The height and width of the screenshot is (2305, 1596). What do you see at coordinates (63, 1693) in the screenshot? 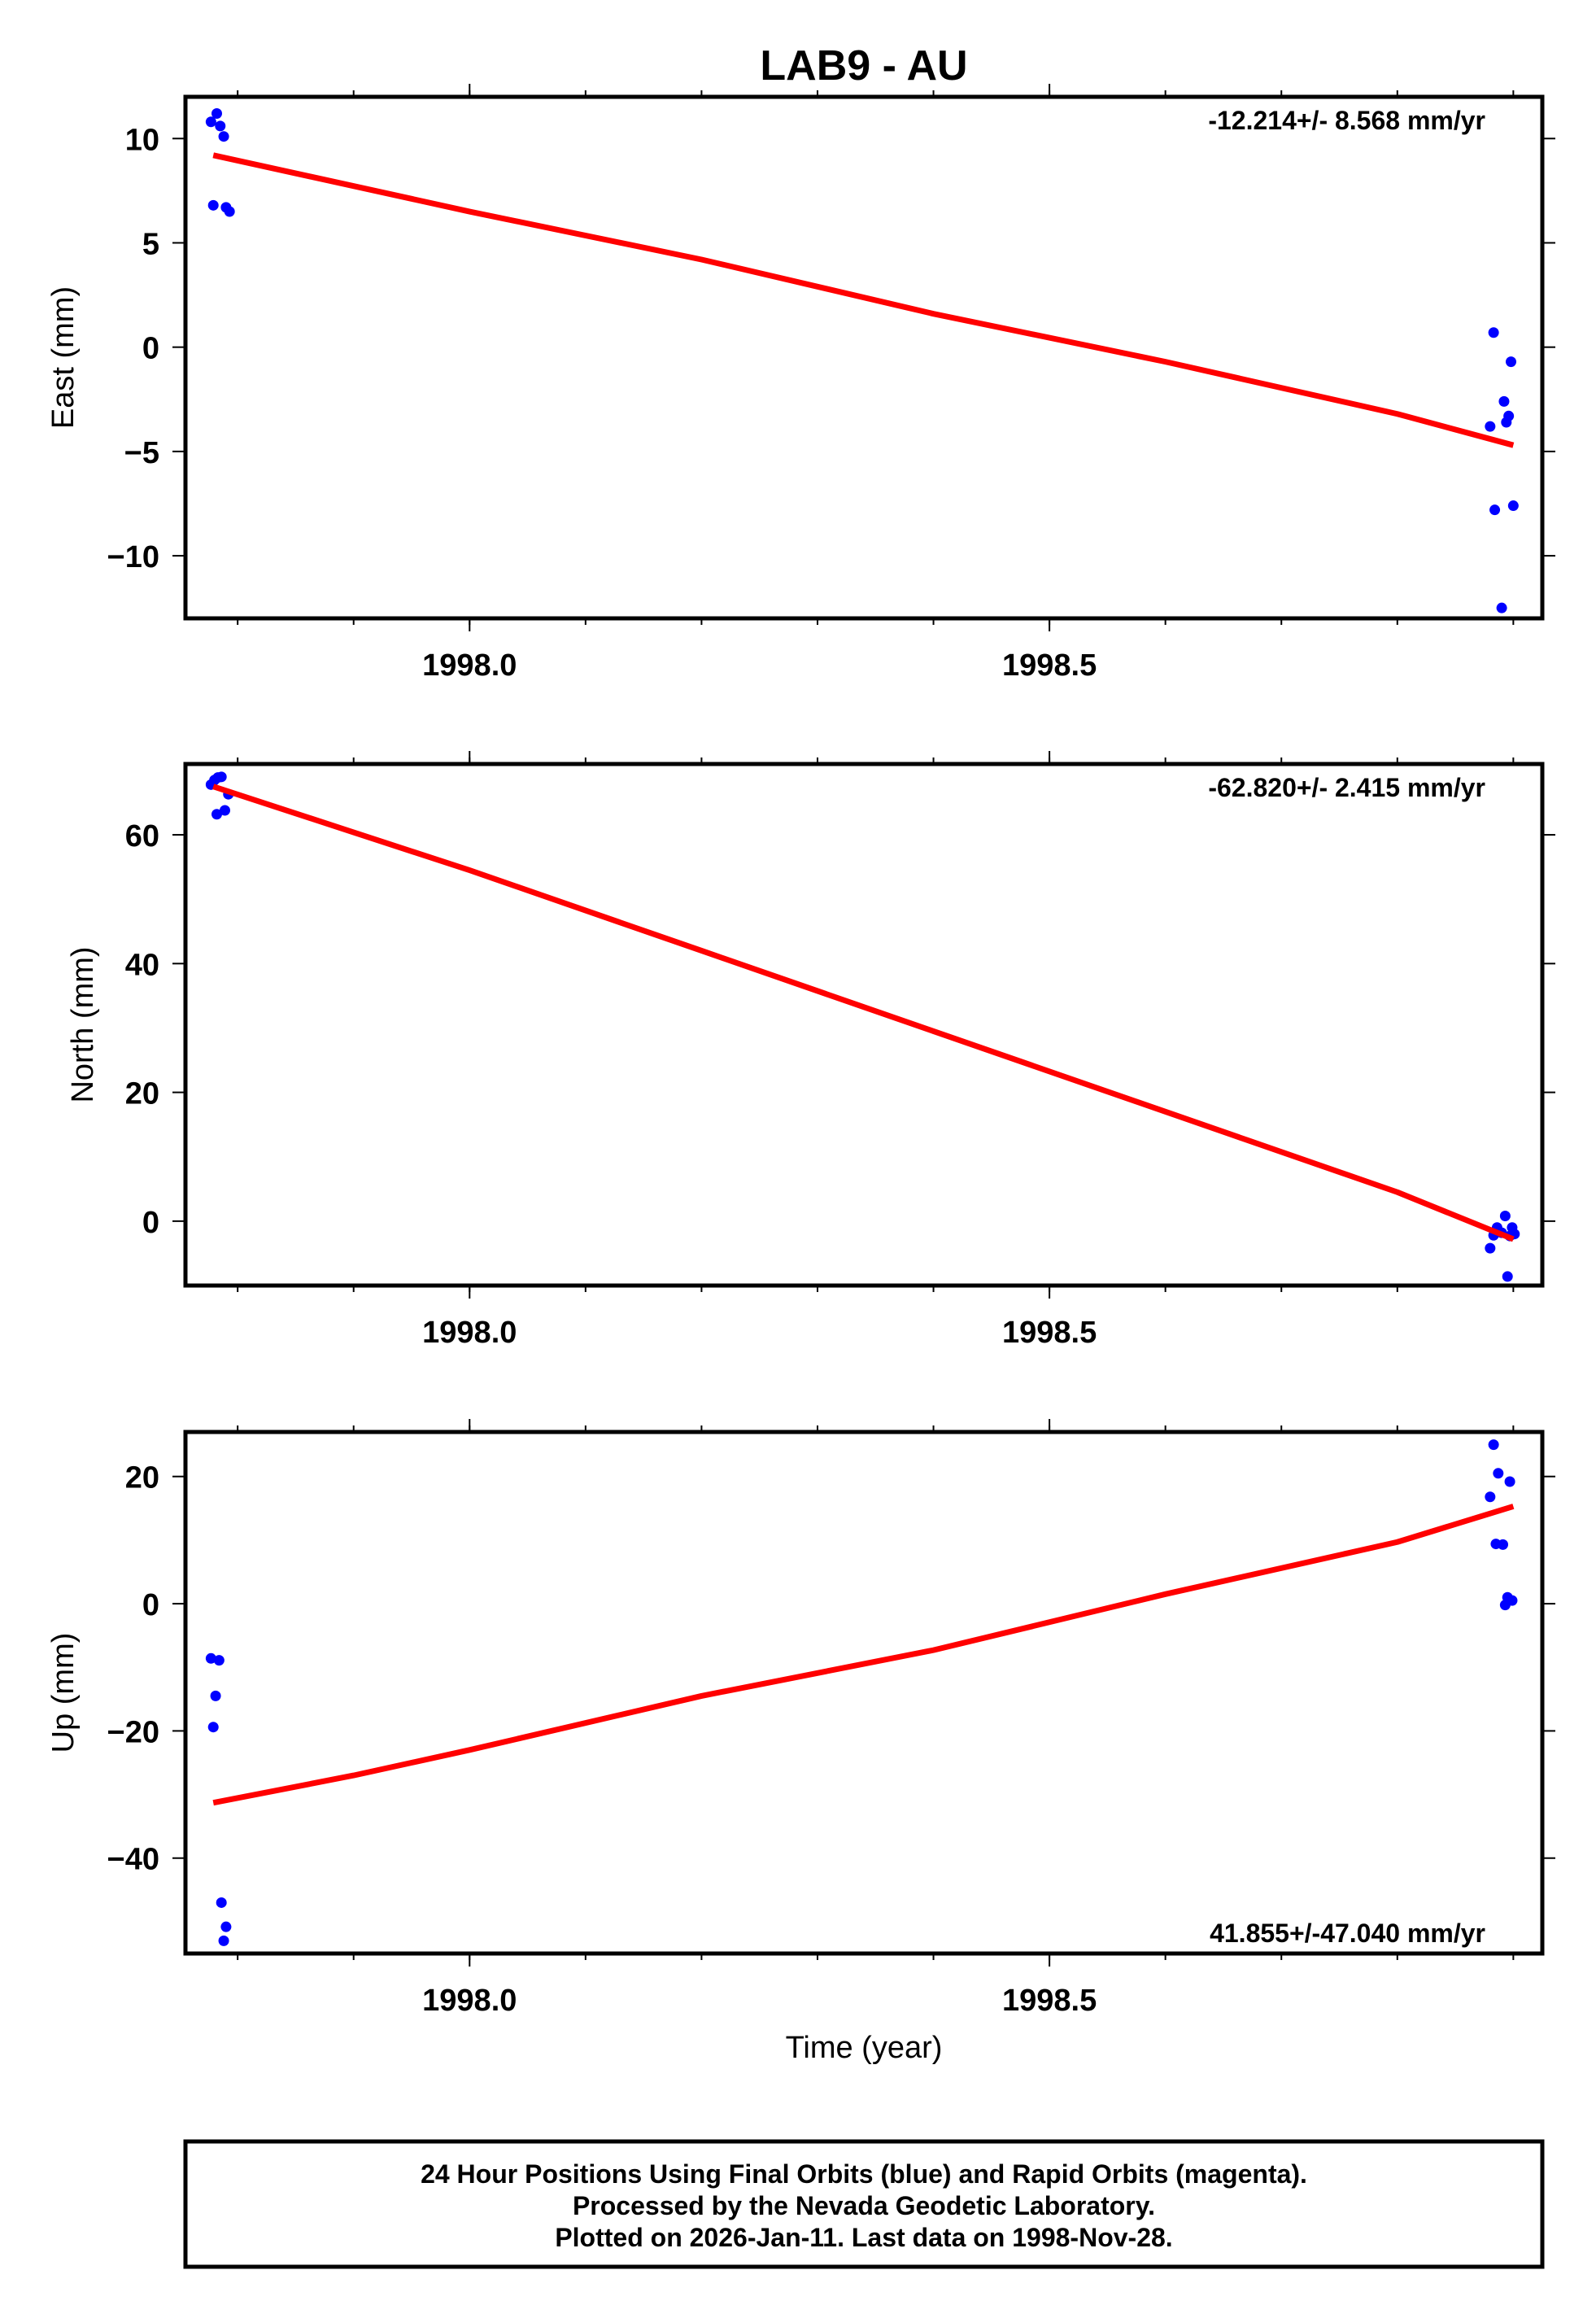
I see `up-y-axis-label: Up (mm)` at bounding box center [63, 1693].